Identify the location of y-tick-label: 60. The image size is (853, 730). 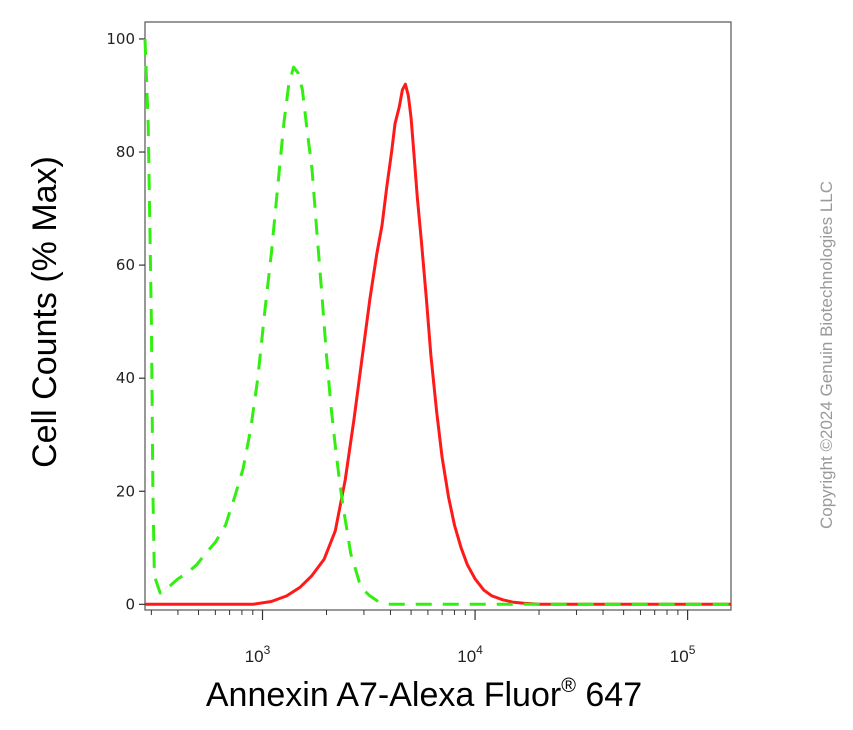
(125, 265).